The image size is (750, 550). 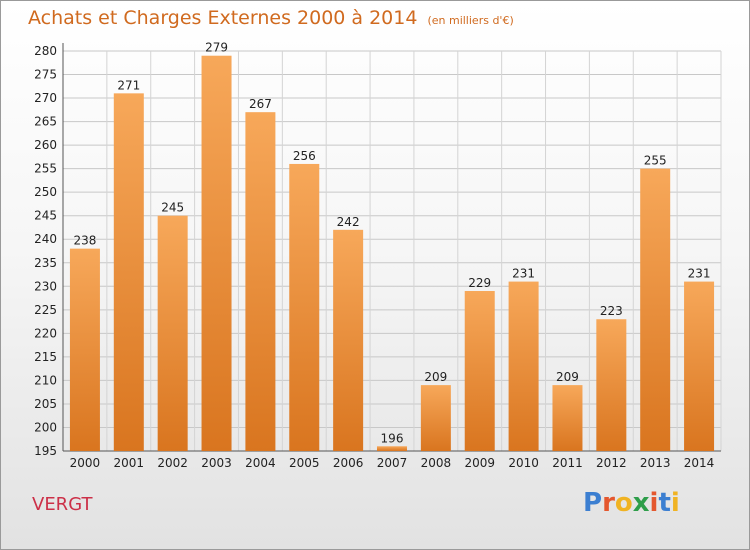 I want to click on y-tick-label: 195, so click(x=45, y=451).